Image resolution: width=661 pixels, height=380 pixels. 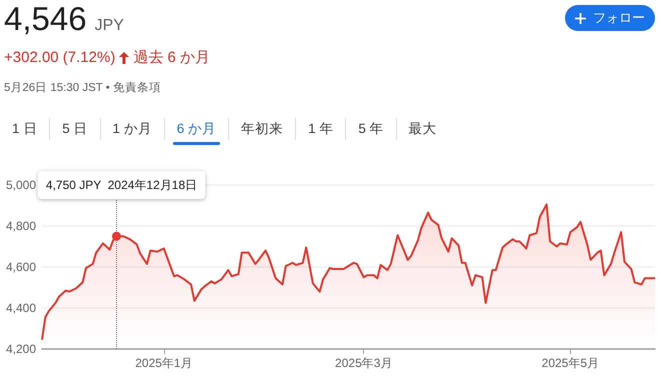 What do you see at coordinates (619, 18) in the screenshot?
I see `text: フォロー` at bounding box center [619, 18].